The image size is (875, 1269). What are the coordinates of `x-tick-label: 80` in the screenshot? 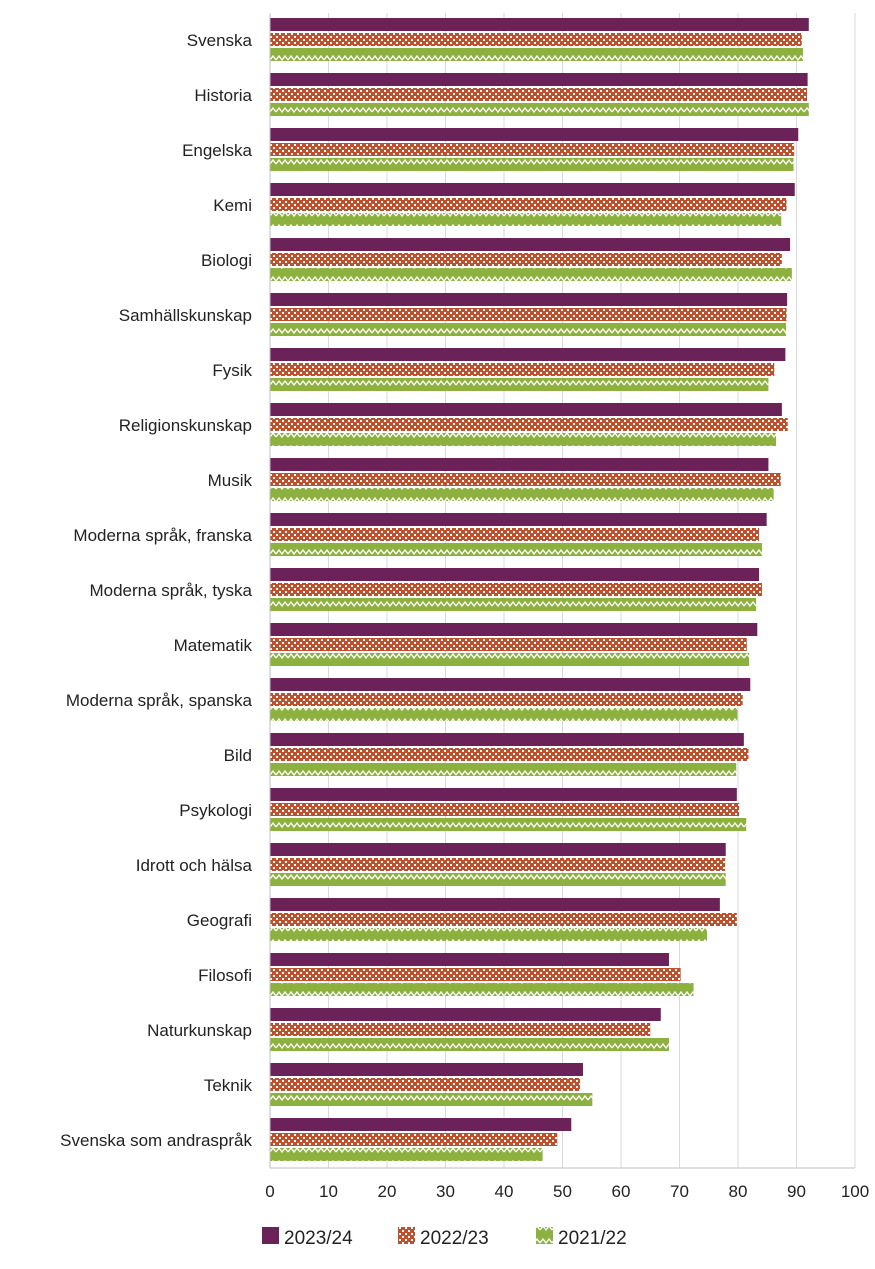 It's located at (738, 1191).